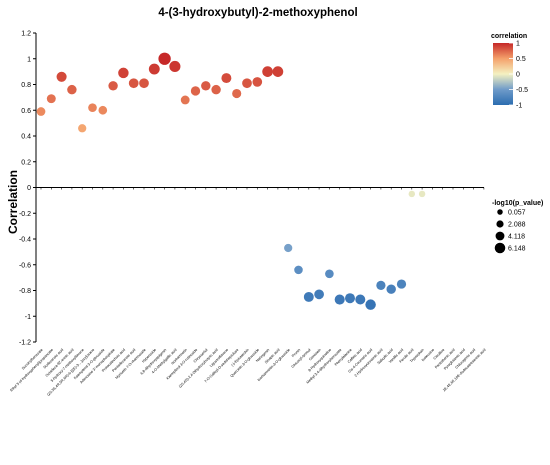 Image resolution: width=550 pixels, height=465 pixels. What do you see at coordinates (521, 59) in the screenshot?
I see `color-legend-tick-label: 0.5` at bounding box center [521, 59].